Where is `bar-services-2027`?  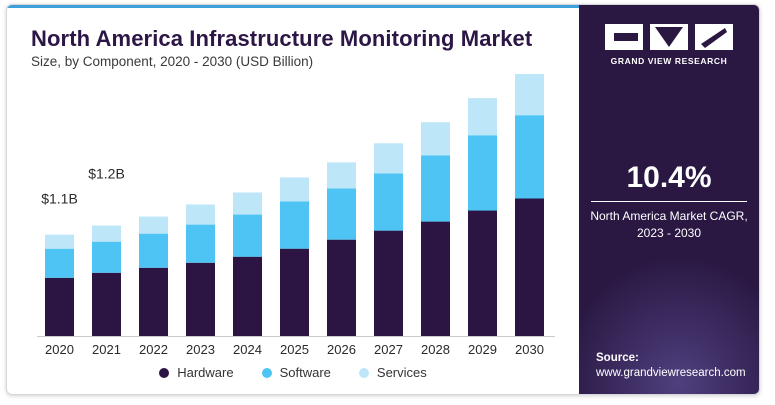 bar-services-2027 is located at coordinates (388, 158).